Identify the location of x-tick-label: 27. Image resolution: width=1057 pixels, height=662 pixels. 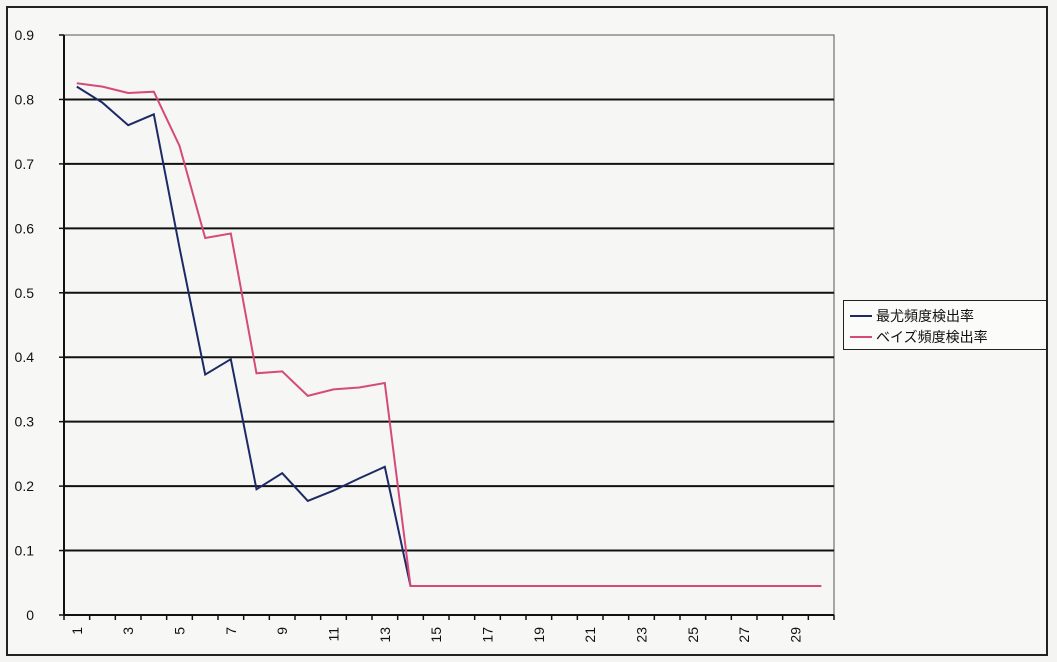
(744, 635).